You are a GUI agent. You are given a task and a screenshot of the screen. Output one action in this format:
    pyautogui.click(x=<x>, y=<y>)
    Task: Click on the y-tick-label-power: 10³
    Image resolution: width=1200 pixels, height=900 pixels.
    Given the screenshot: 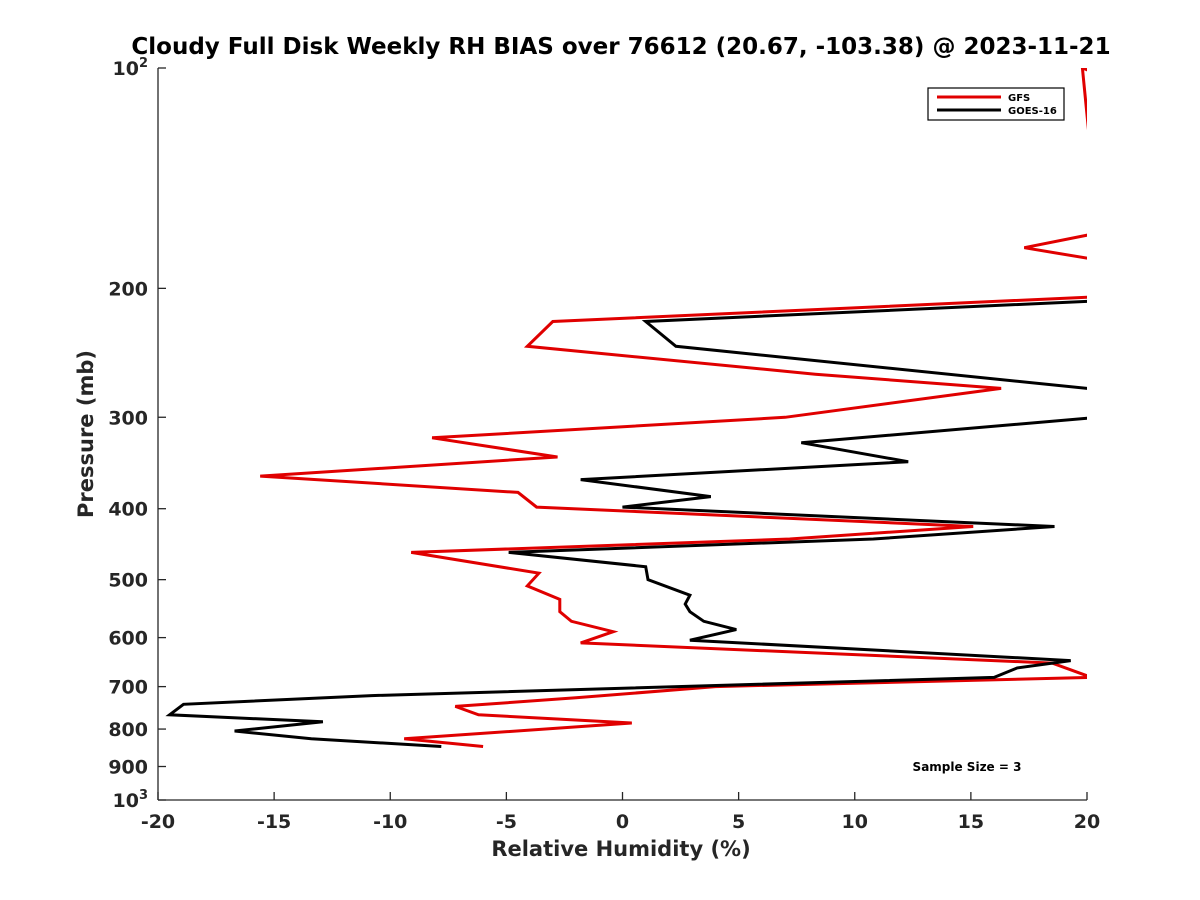 What is the action you would take?
    pyautogui.click(x=131, y=800)
    